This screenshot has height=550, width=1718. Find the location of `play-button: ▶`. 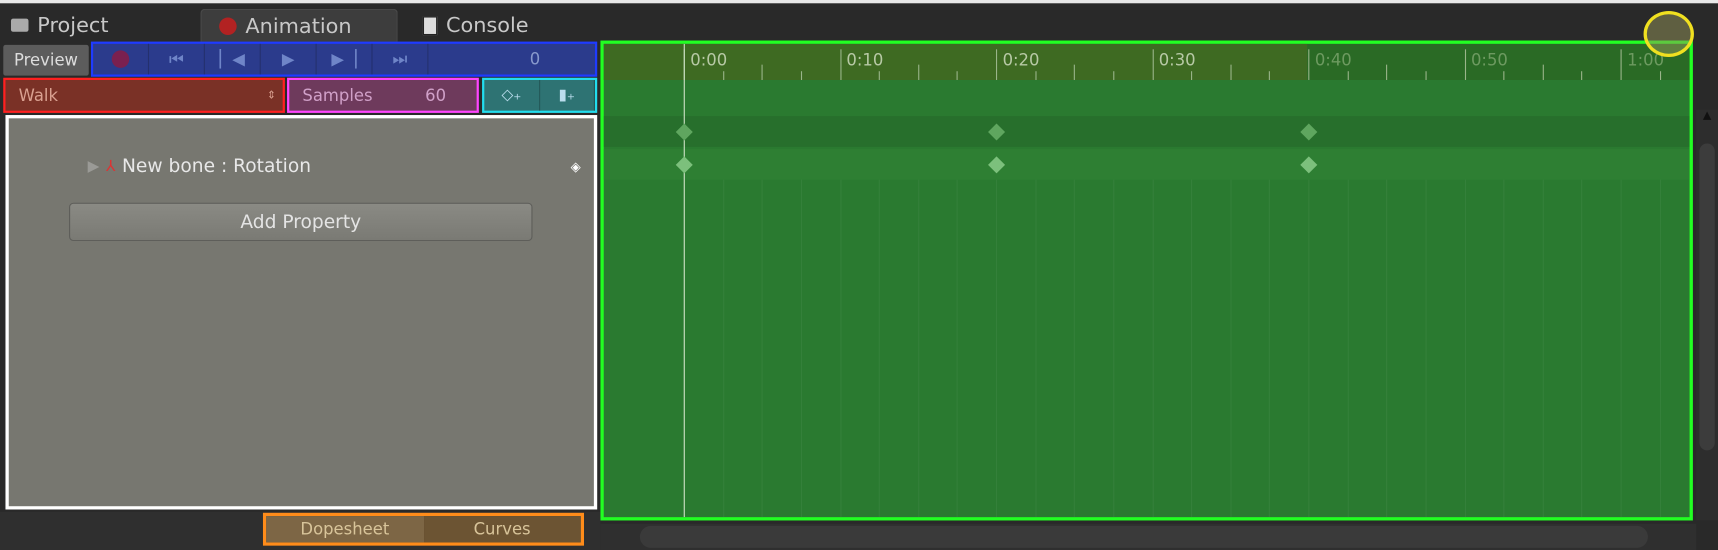

play-button: ▶ is located at coordinates (289, 59).